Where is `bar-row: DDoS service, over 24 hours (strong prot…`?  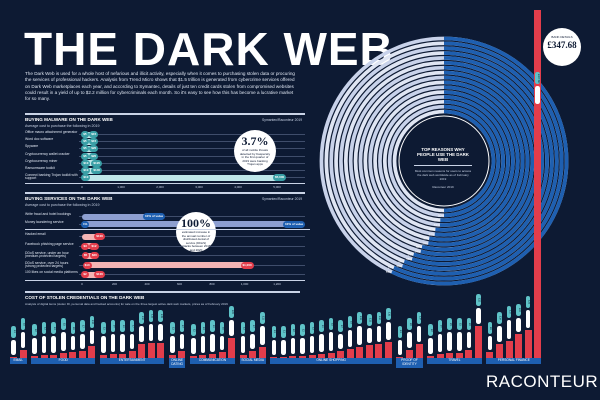
bar-row: DDoS service, over 24 hours (strong prot… is located at coordinates (165, 264).